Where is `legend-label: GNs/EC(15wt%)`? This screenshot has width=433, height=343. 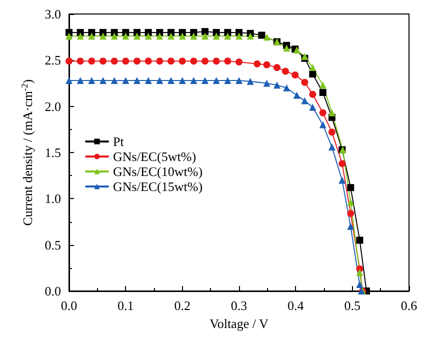 legend-label: GNs/EC(15wt%) is located at coordinates (158, 186).